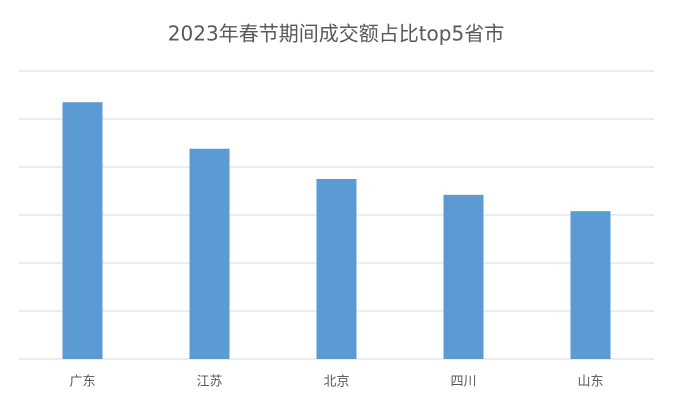  I want to click on x-tick-label: 四川, so click(463, 382).